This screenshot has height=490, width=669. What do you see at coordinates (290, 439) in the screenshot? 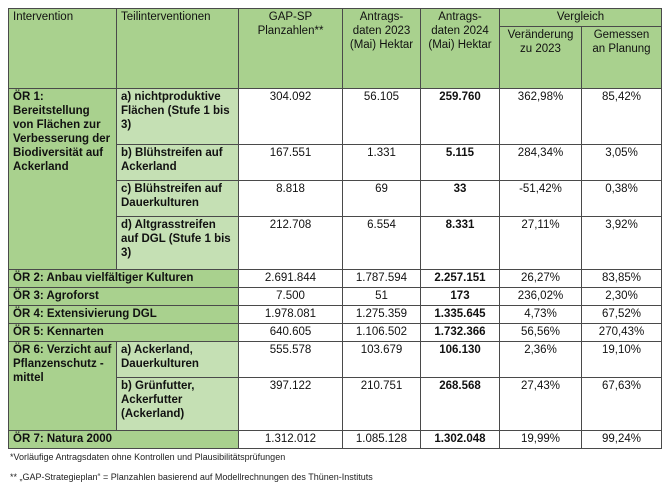
I see `cell-gap: 1.312.012` at bounding box center [290, 439].